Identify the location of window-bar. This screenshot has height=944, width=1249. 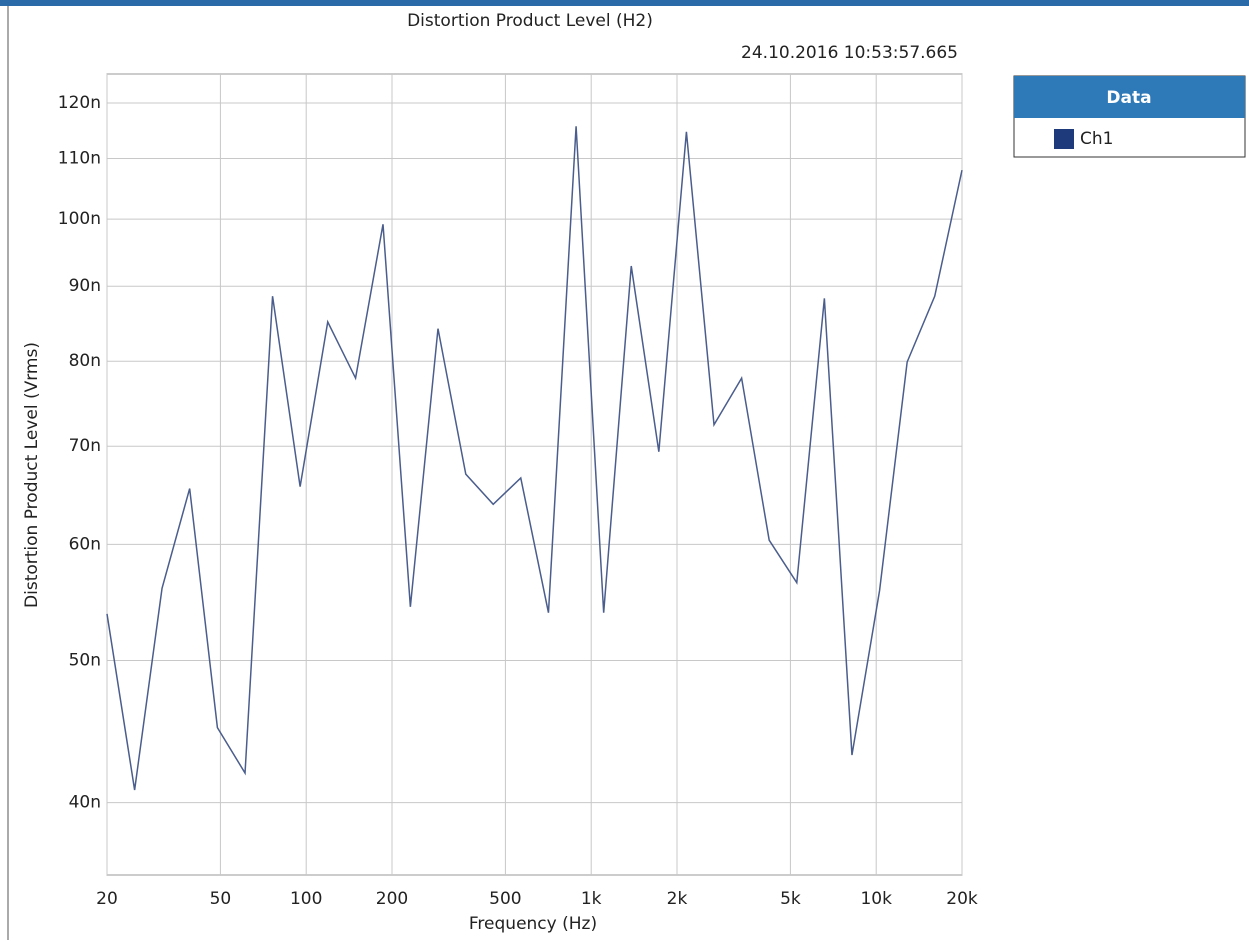
(624, 3).